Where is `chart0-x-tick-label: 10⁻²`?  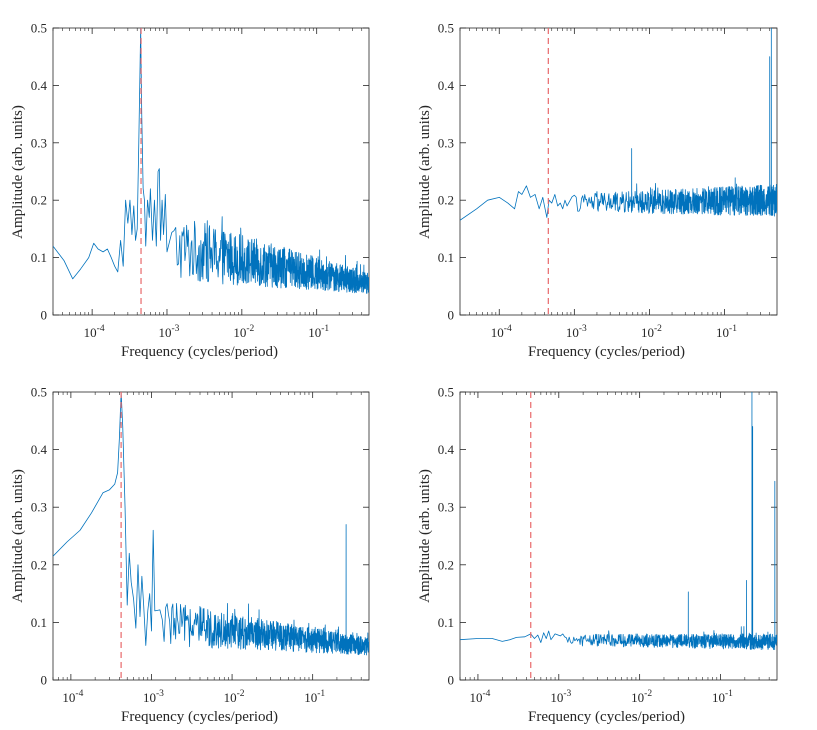 chart0-x-tick-label: 10⁻² is located at coordinates (243, 332).